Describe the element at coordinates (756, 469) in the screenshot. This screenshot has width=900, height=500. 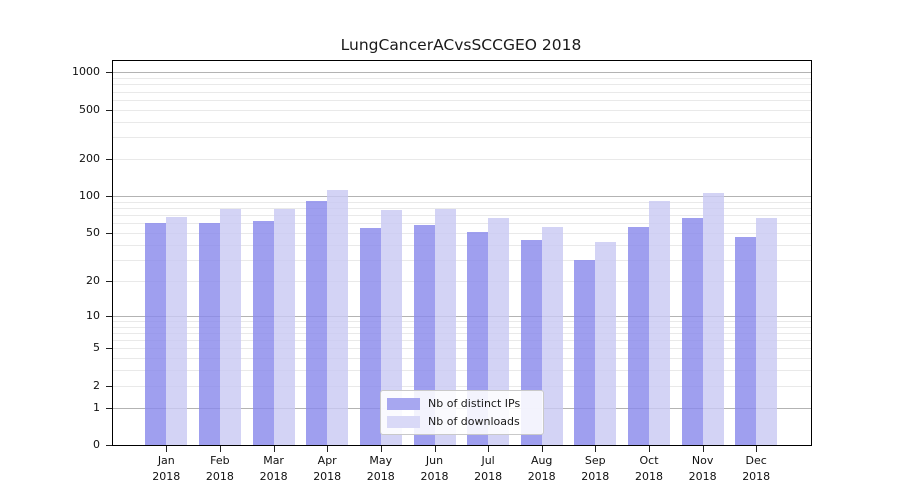
I see `x-tick-label: Dec 2018` at that location.